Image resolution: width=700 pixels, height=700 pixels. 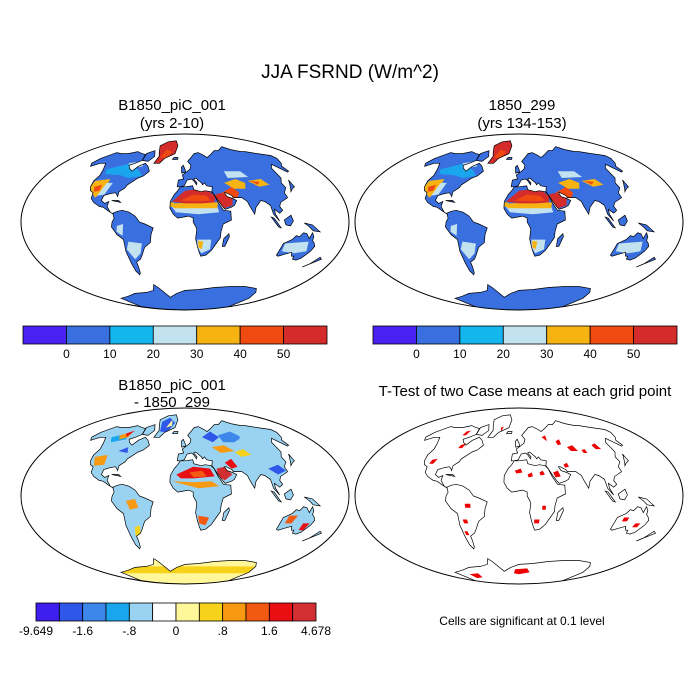 I want to click on colorbar-tick-label: -9.649, so click(x=36, y=631).